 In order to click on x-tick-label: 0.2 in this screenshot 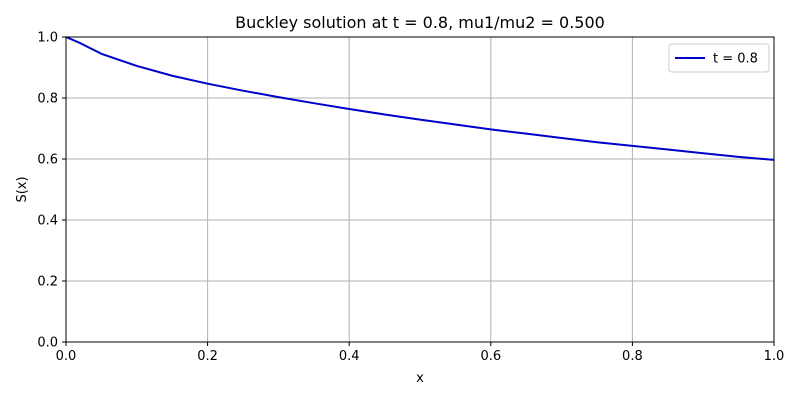, I will do `click(207, 356)`.